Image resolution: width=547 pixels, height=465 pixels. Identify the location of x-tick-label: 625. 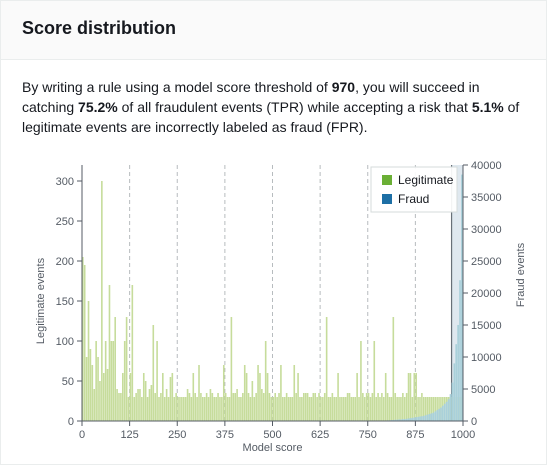
(320, 435).